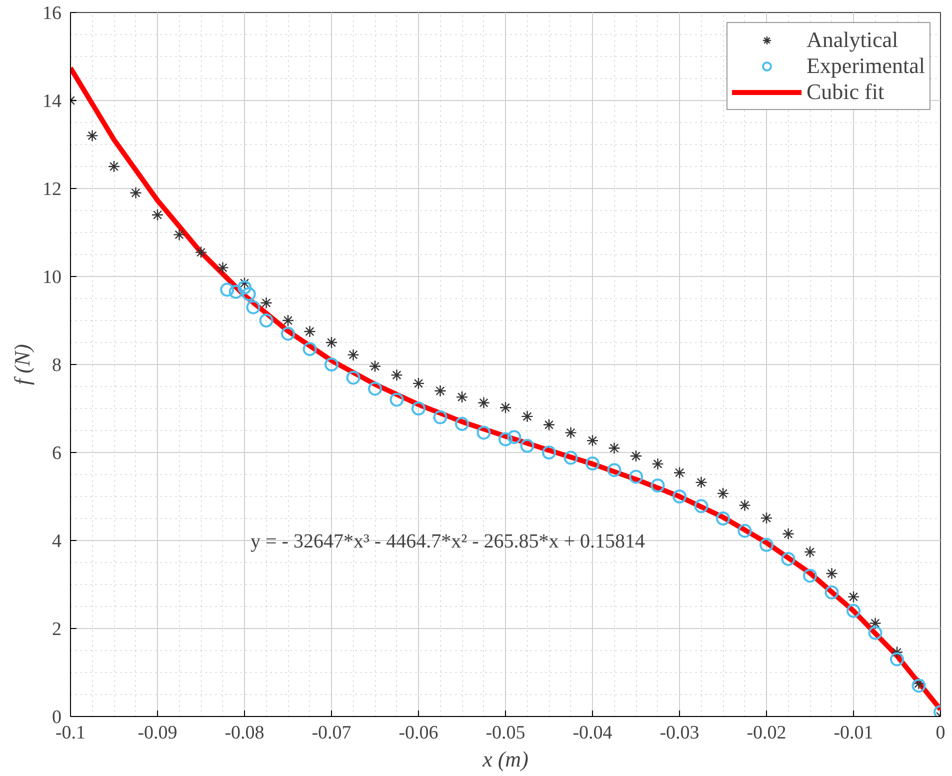  What do you see at coordinates (332, 733) in the screenshot?
I see `x-tick-label: -0.07` at bounding box center [332, 733].